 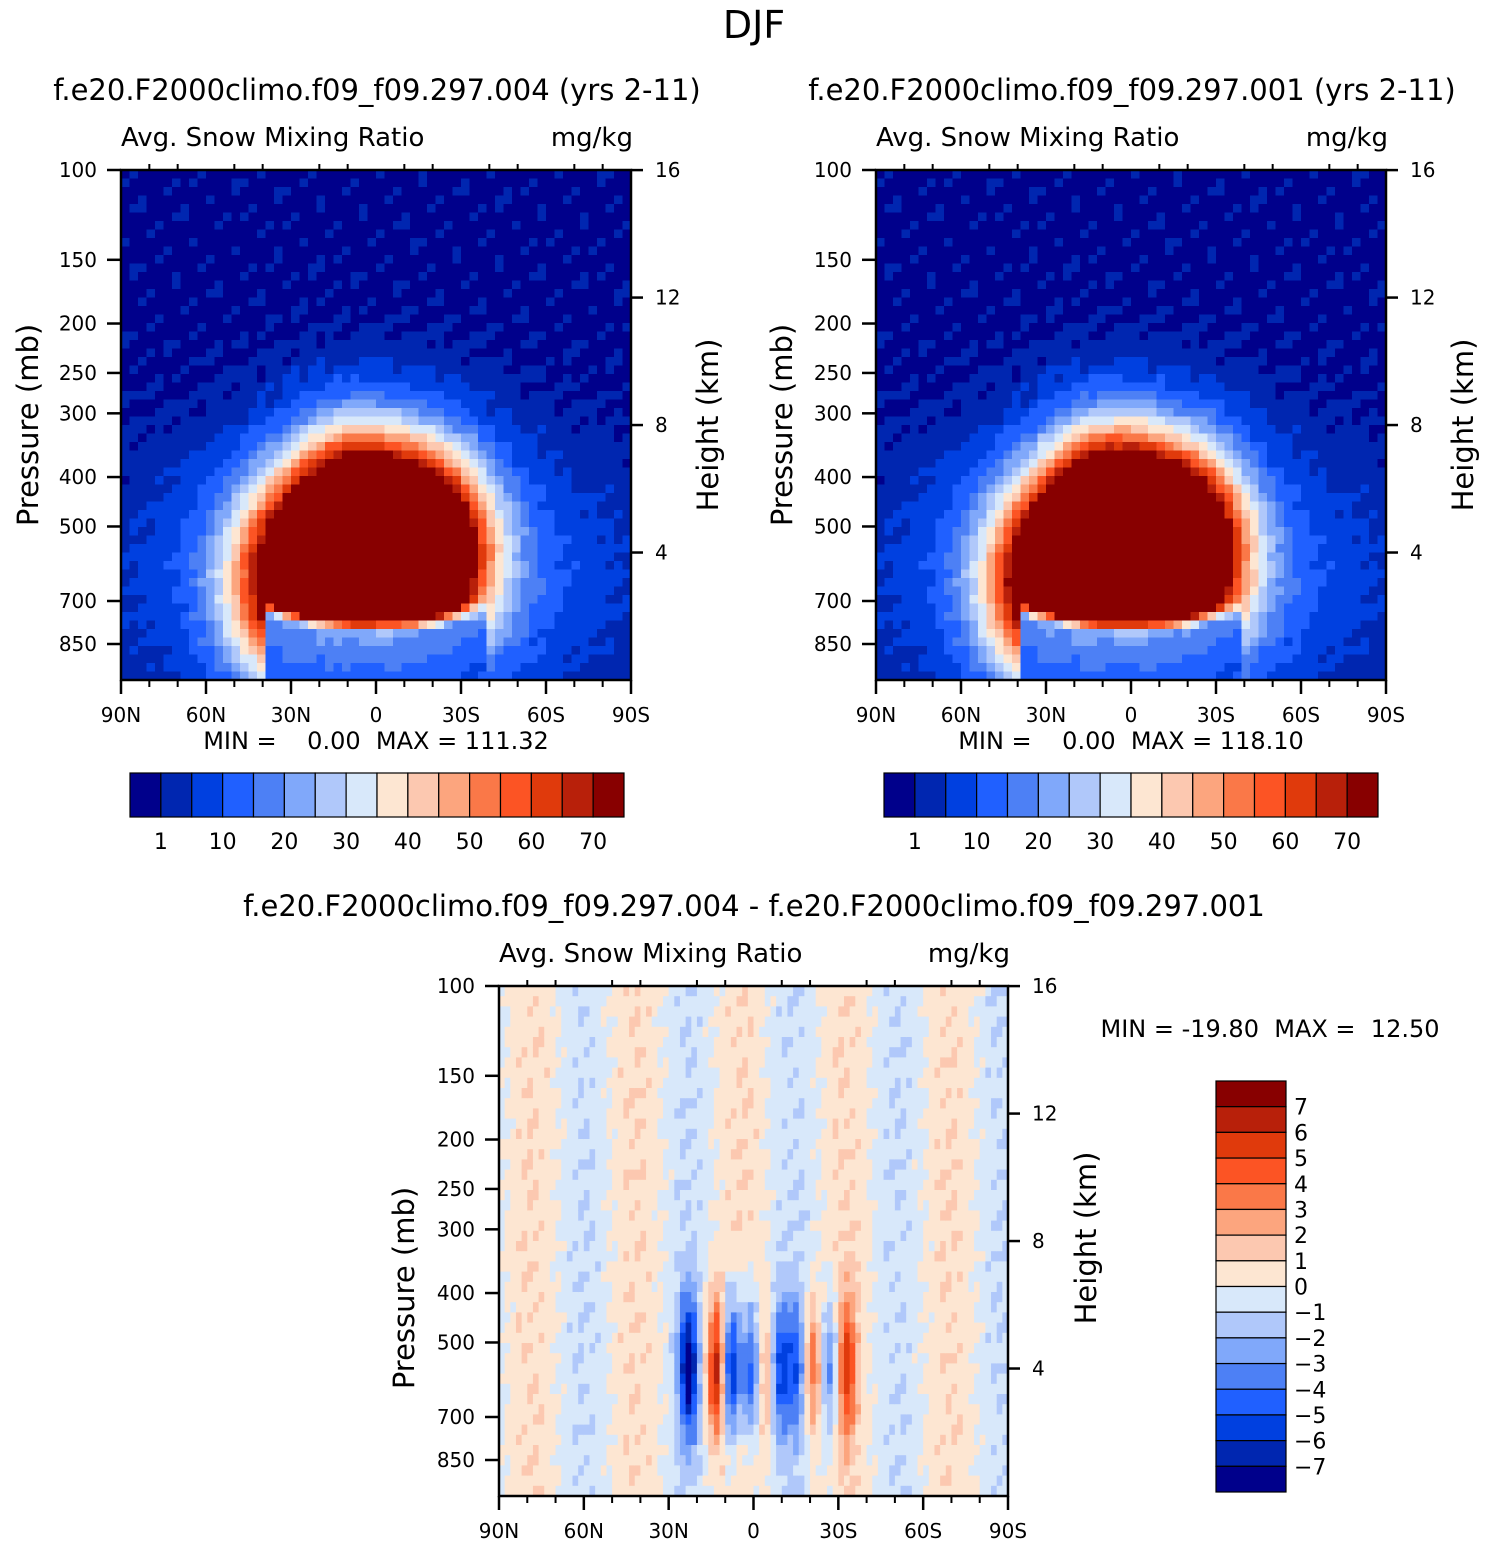 What do you see at coordinates (223, 842) in the screenshot?
I see `colorbar-label: 10` at bounding box center [223, 842].